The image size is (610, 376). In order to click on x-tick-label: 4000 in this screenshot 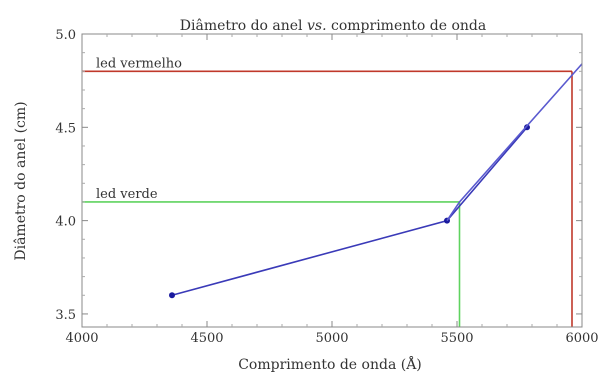, I will do `click(81, 338)`.